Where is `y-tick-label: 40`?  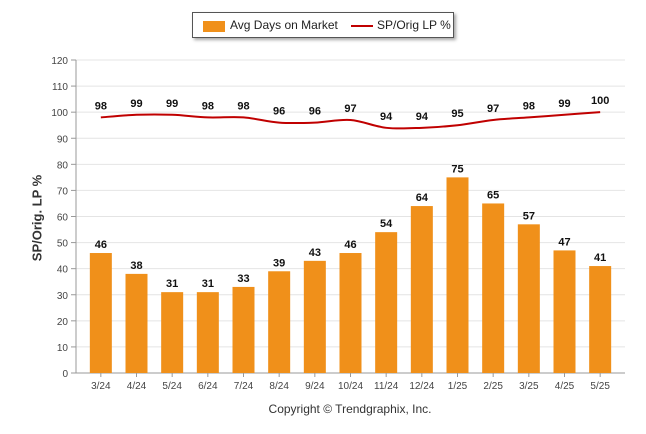 y-tick-label: 40 is located at coordinates (63, 270).